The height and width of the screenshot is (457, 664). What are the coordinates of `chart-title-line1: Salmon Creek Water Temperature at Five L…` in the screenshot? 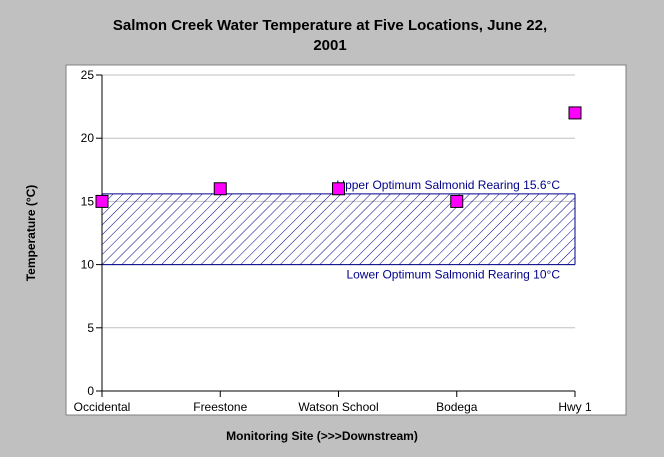 It's located at (330, 25).